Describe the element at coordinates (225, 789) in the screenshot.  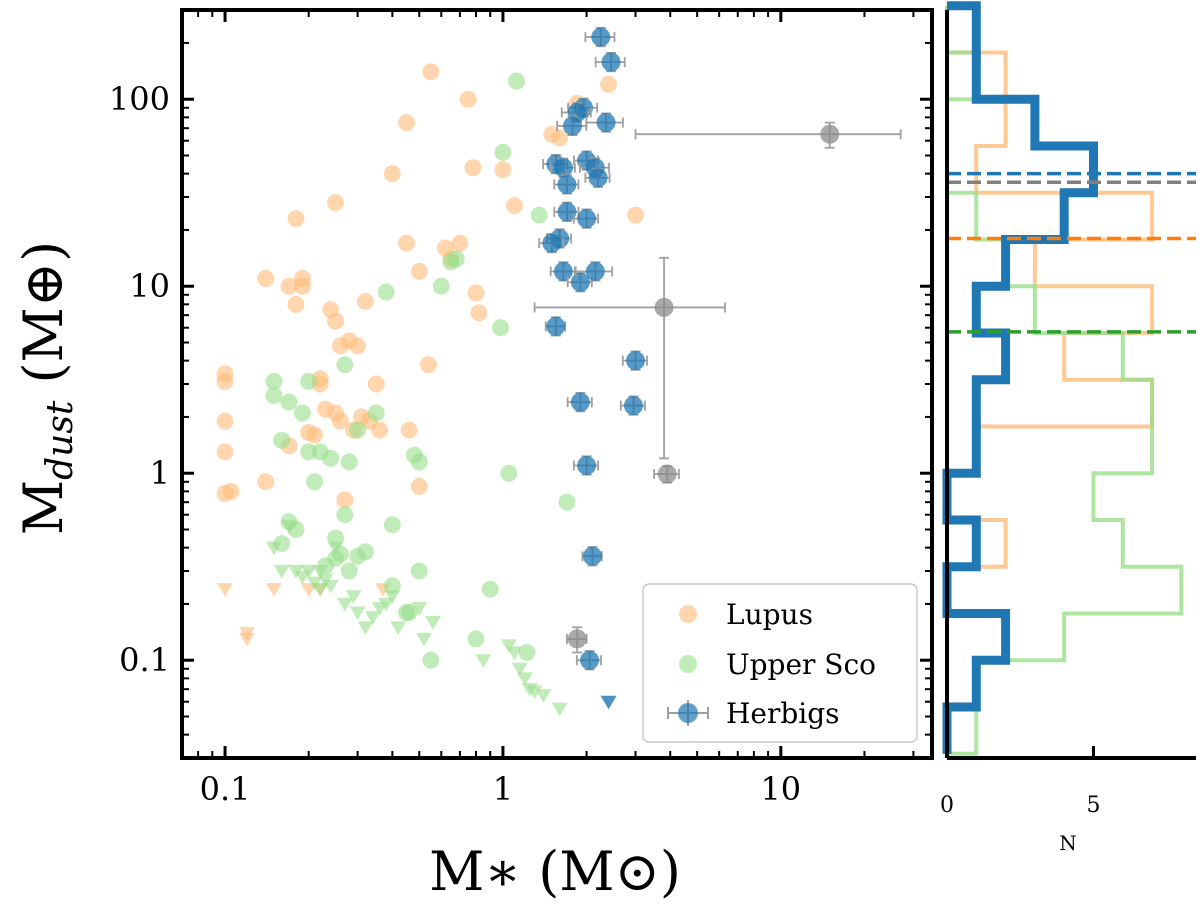
I see `x-tick-label: 0.1` at that location.